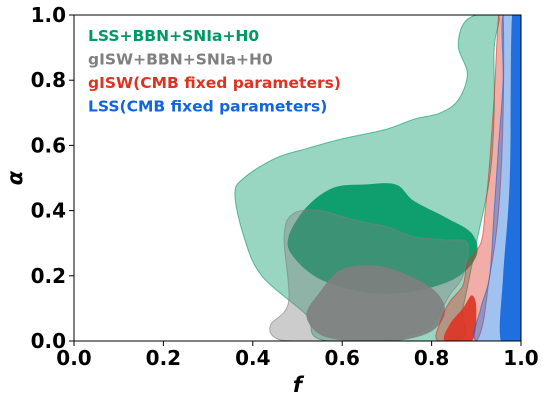 This screenshot has height=403, width=547. Describe the element at coordinates (48, 211) in the screenshot. I see `y-tick-label: 0.4` at that location.